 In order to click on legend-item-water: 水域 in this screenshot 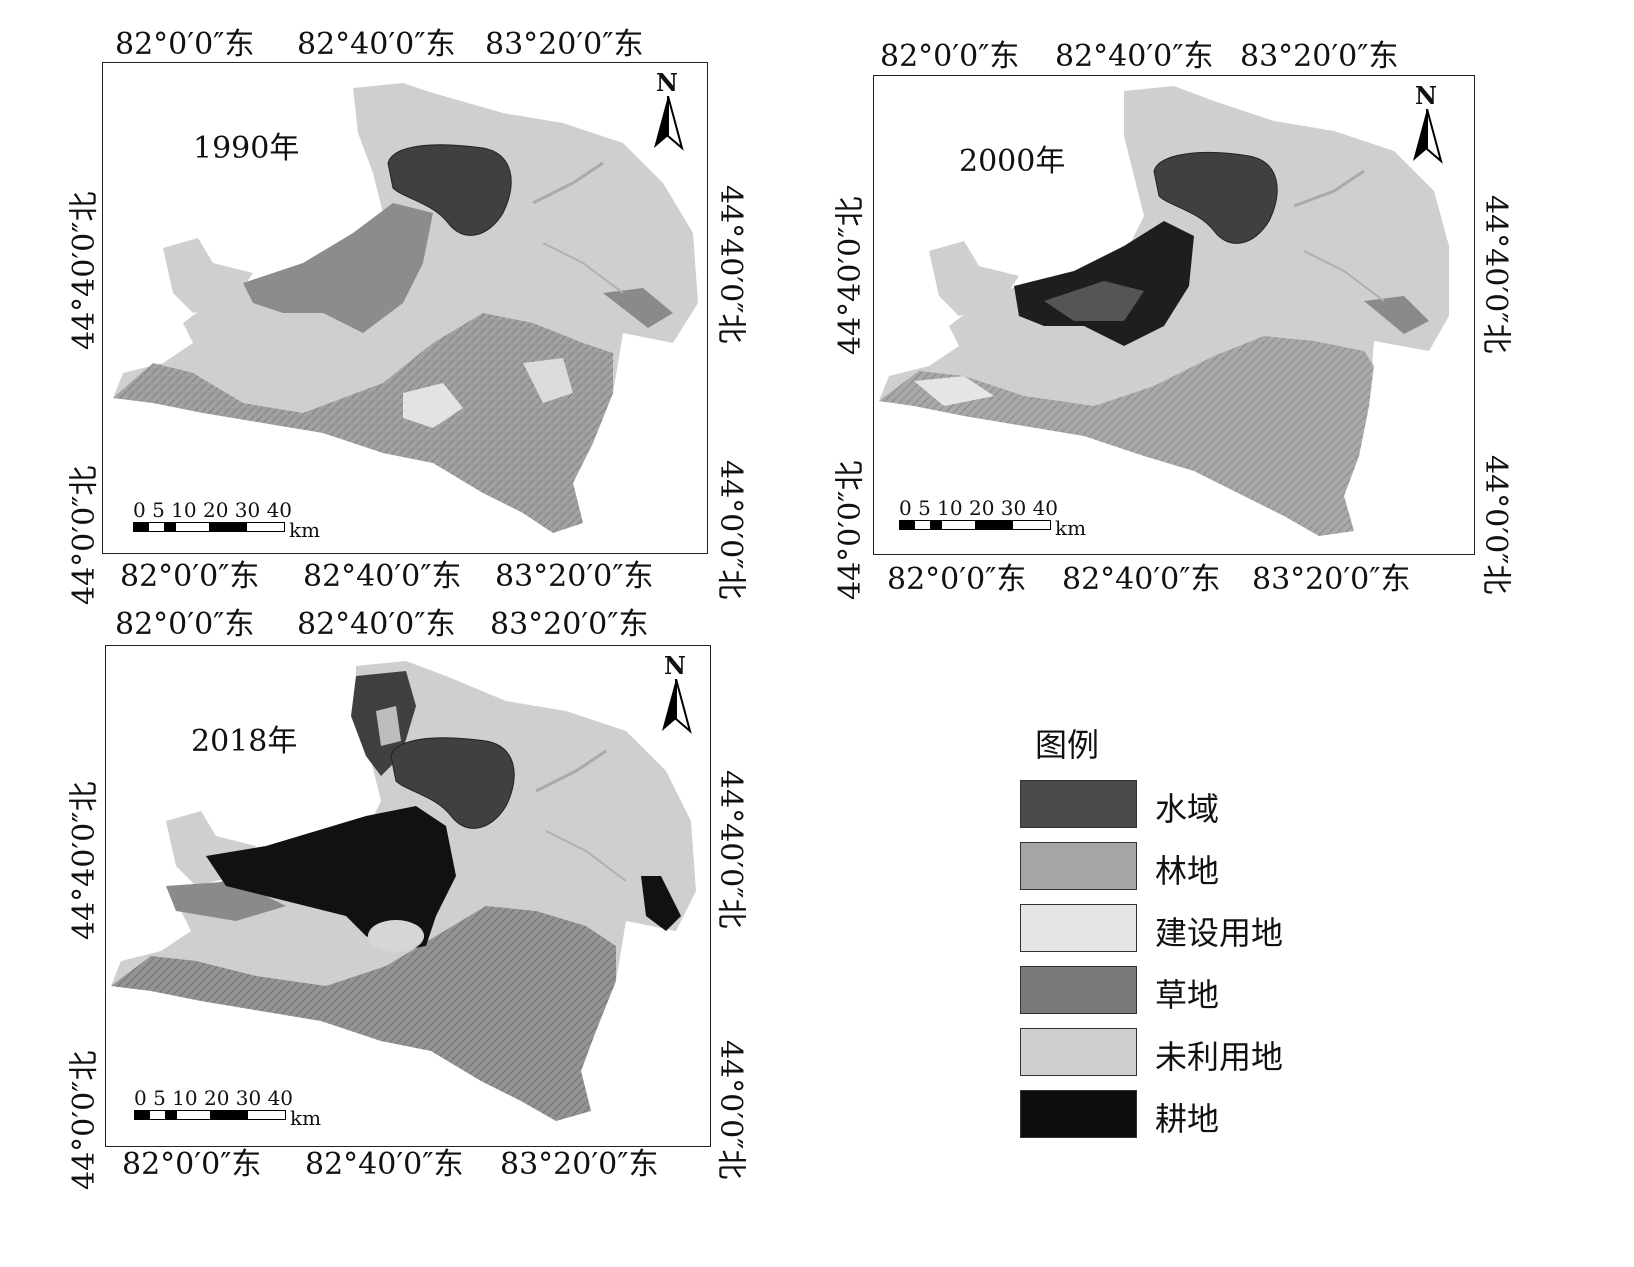, I will do `click(1220, 805)`.